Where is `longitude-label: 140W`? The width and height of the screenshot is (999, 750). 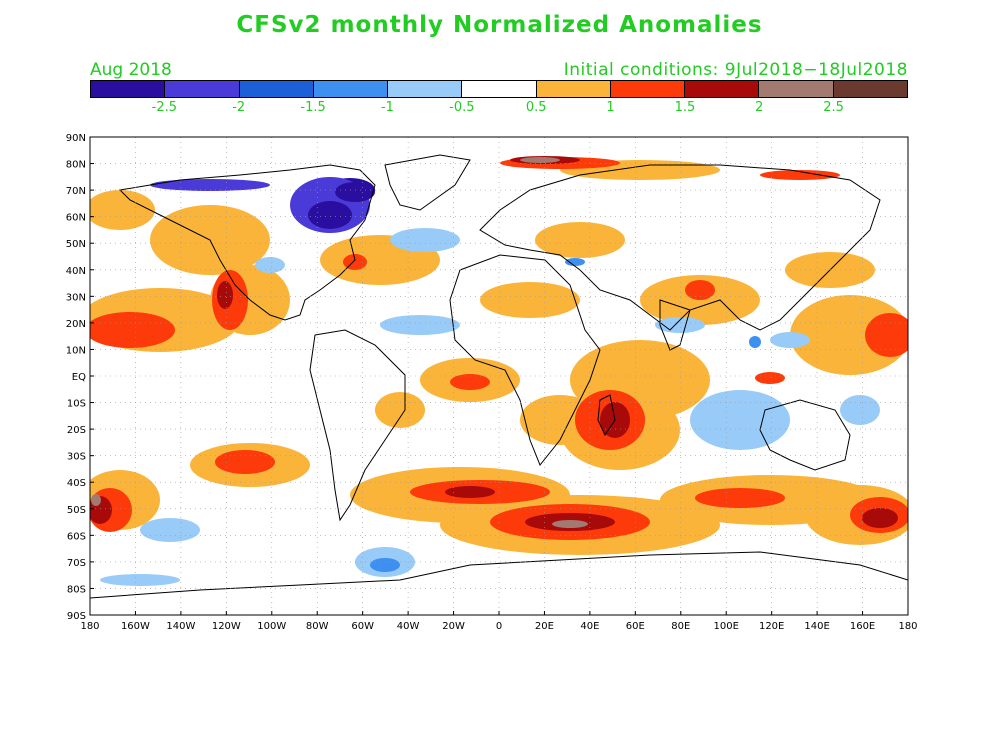 longitude-label: 140W is located at coordinates (180, 626).